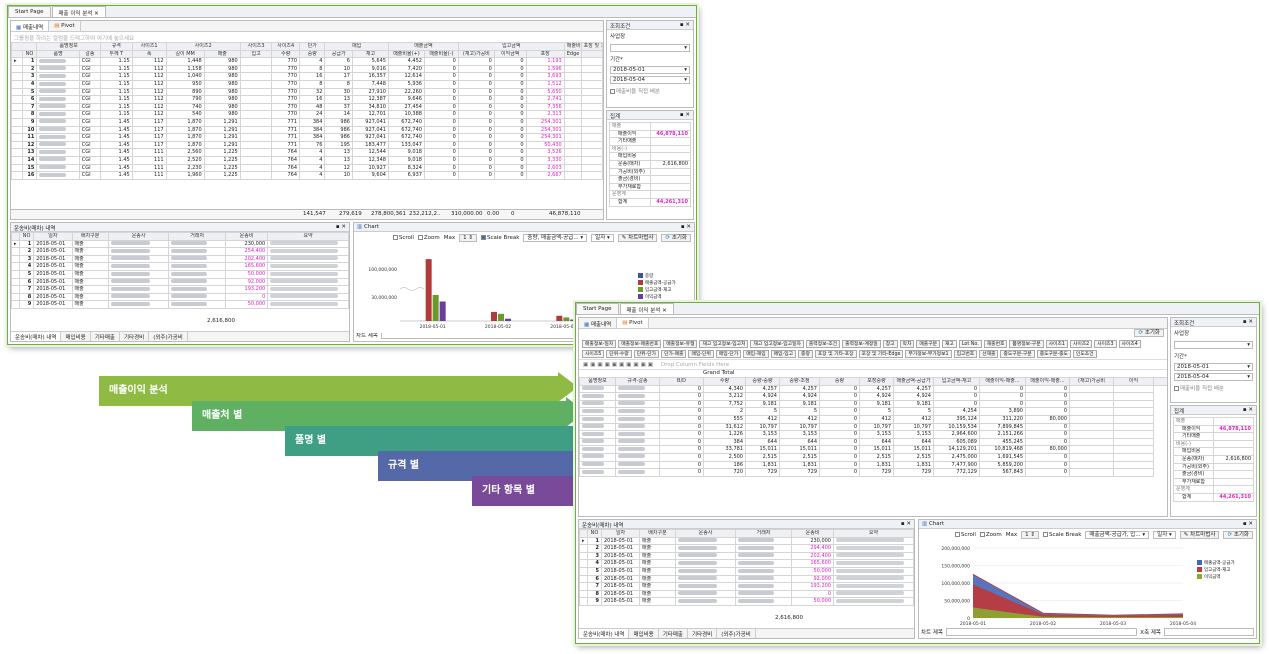 The height and width of the screenshot is (654, 1269). What do you see at coordinates (1053, 354) in the screenshot?
I see `field-chip: 중도구분-중도` at bounding box center [1053, 354].